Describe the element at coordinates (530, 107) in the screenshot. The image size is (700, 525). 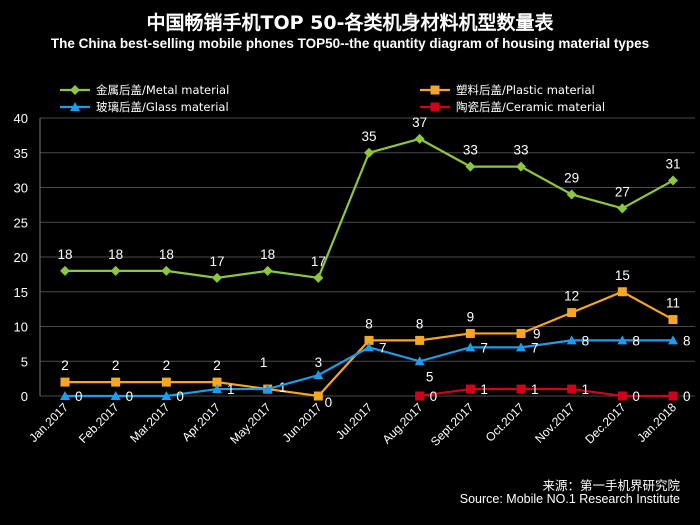
I see `legend-label: 陶瓷后盖/Ceramic material` at that location.